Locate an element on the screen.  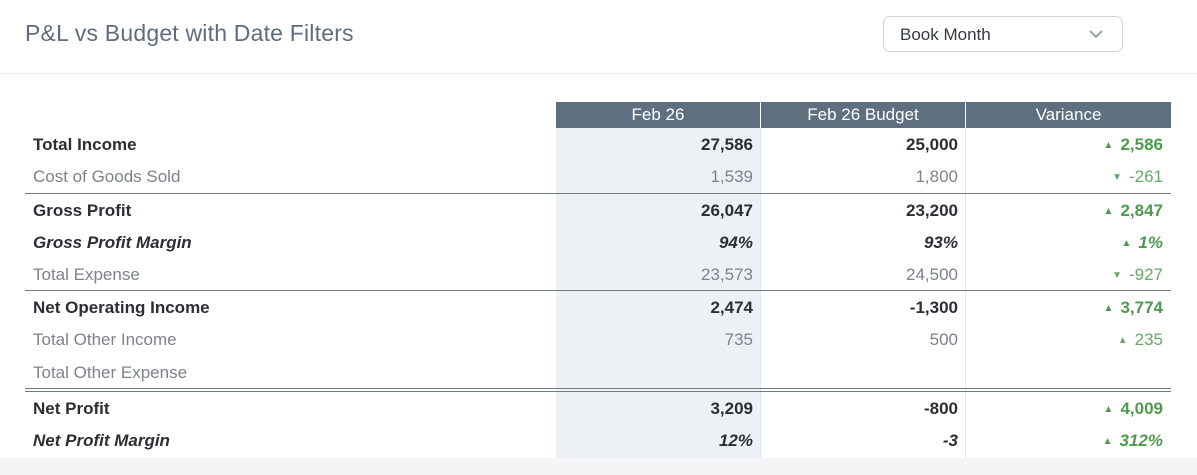
actual-value: 94% is located at coordinates (735, 242).